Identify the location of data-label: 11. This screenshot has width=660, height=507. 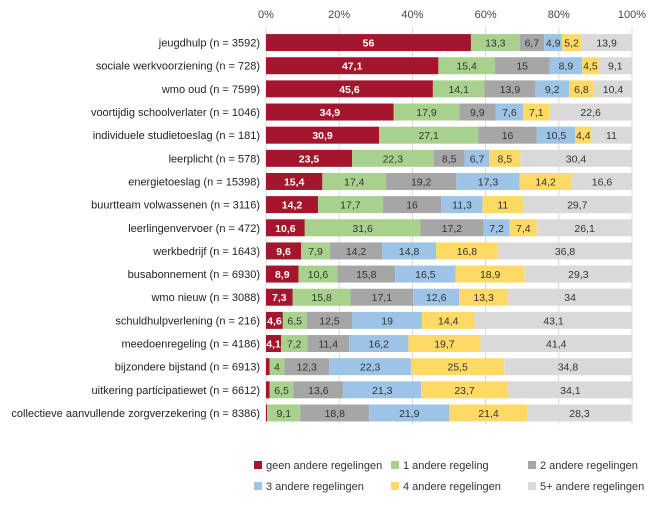
(502, 206).